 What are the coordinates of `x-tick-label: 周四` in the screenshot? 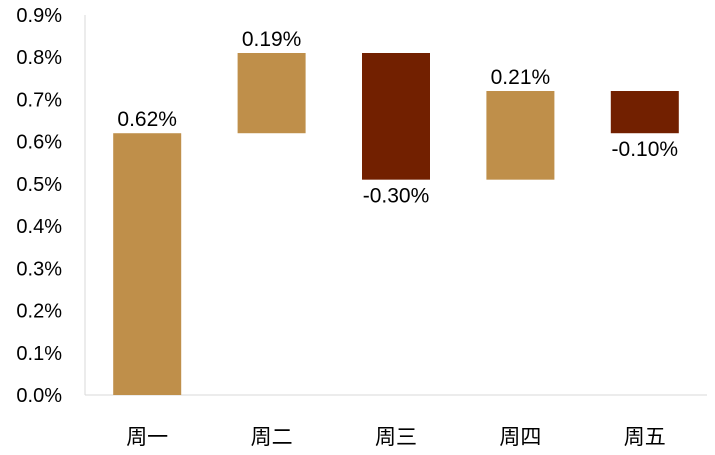 It's located at (520, 437).